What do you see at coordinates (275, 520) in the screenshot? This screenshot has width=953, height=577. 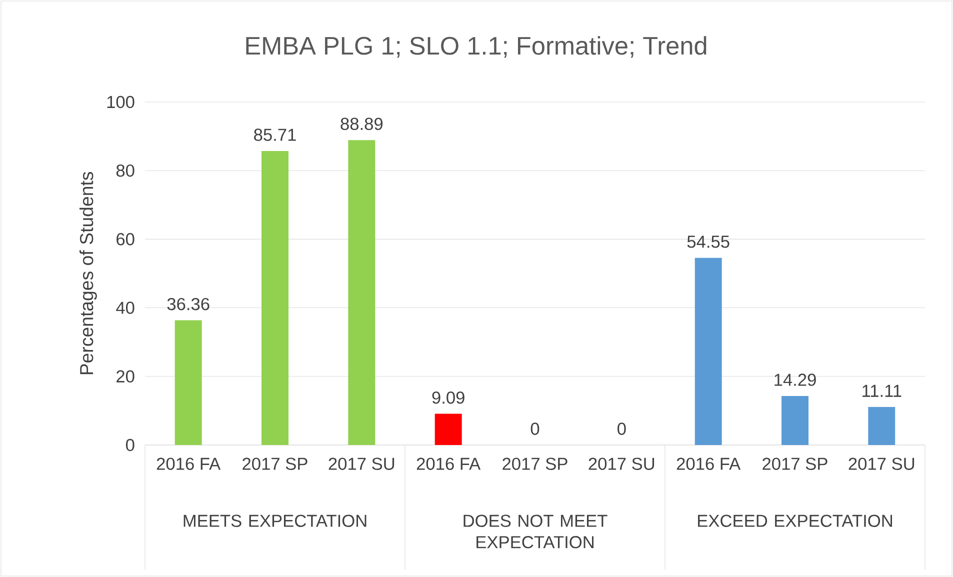 I see `text: MEETS EXPECTATION` at bounding box center [275, 520].